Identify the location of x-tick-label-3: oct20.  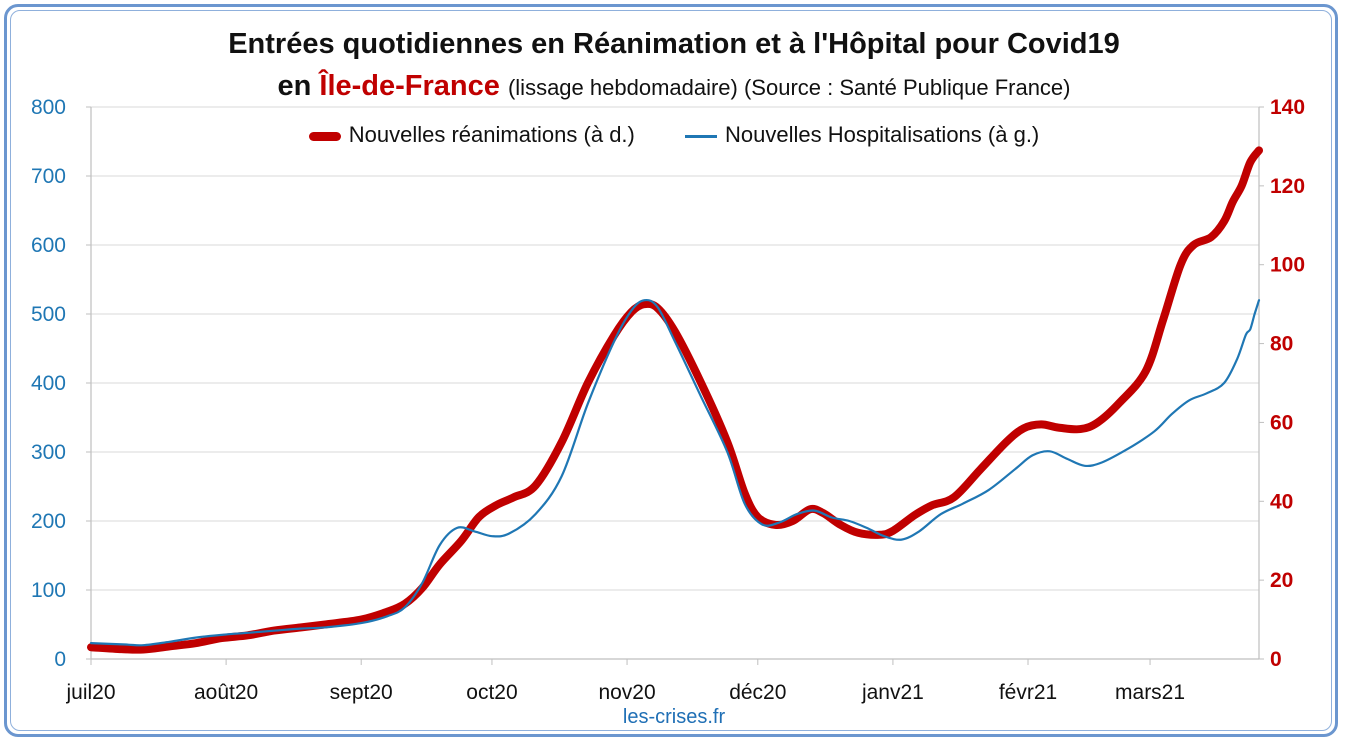
(491, 692).